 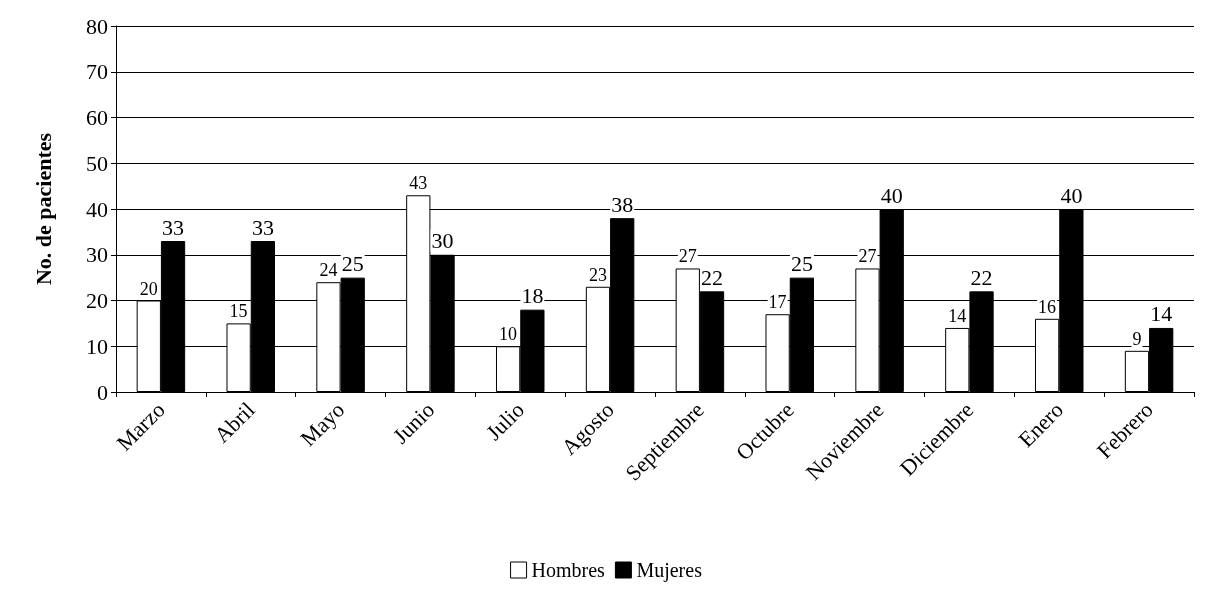 What do you see at coordinates (102, 392) in the screenshot?
I see `y-tick-label: 0` at bounding box center [102, 392].